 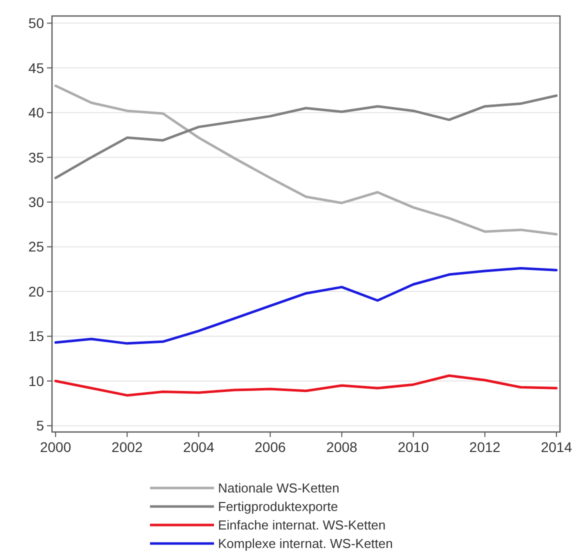 I want to click on x-tick-label: 2008, so click(x=342, y=447).